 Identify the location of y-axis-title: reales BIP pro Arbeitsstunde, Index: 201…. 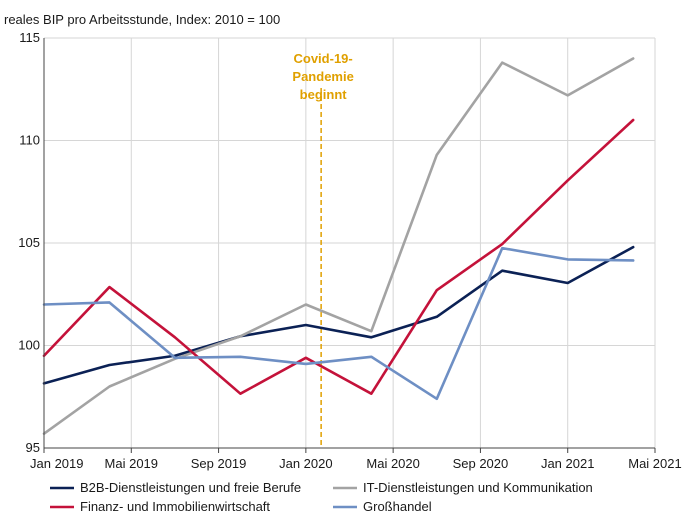
(142, 19).